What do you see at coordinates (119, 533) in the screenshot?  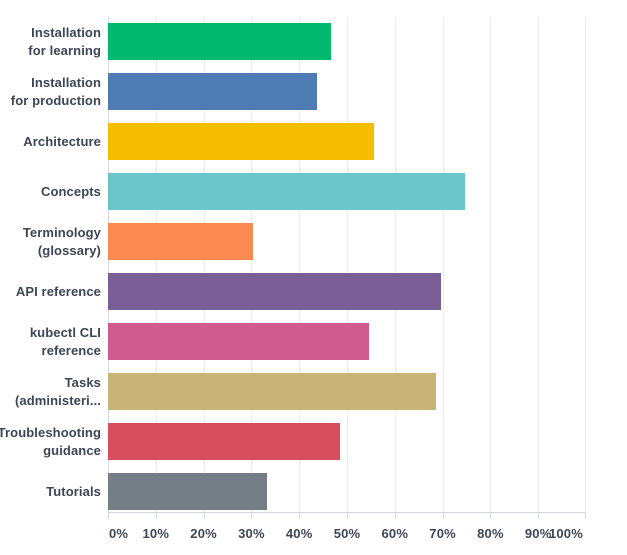 I see `x-tick-label: 0%` at bounding box center [119, 533].